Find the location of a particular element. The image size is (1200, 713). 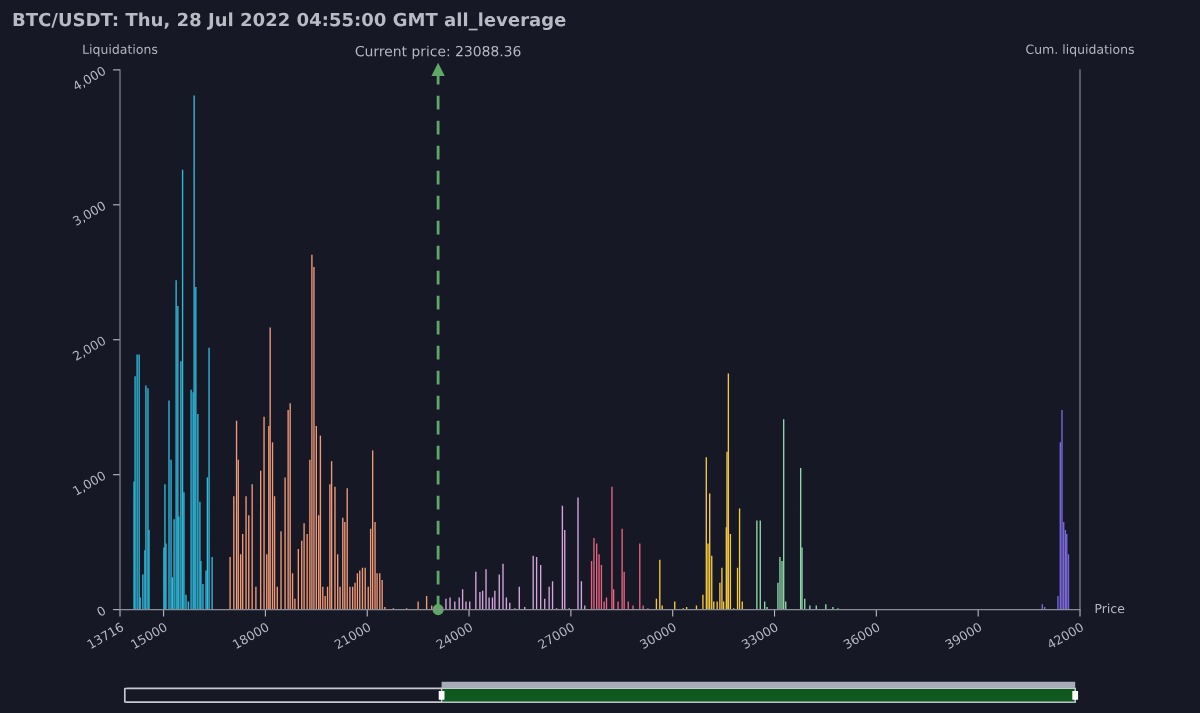

y-axis-title: Liquidations is located at coordinates (120, 50).